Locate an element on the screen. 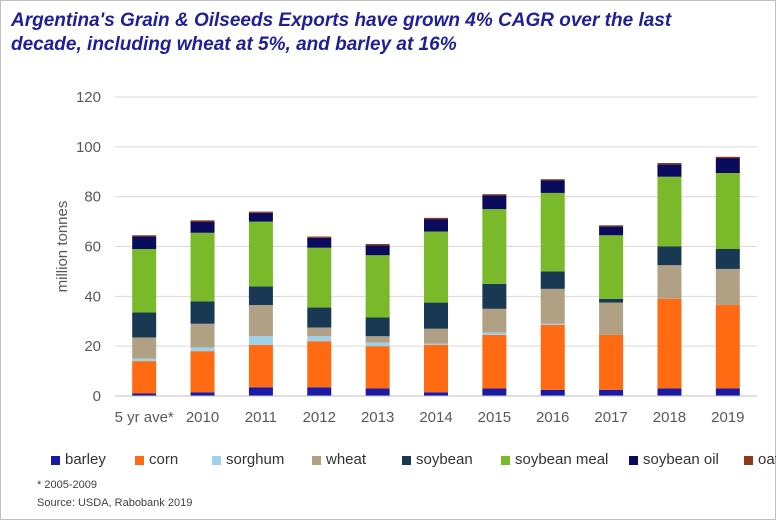 The width and height of the screenshot is (776, 520). legend-label: barley is located at coordinates (85, 459).